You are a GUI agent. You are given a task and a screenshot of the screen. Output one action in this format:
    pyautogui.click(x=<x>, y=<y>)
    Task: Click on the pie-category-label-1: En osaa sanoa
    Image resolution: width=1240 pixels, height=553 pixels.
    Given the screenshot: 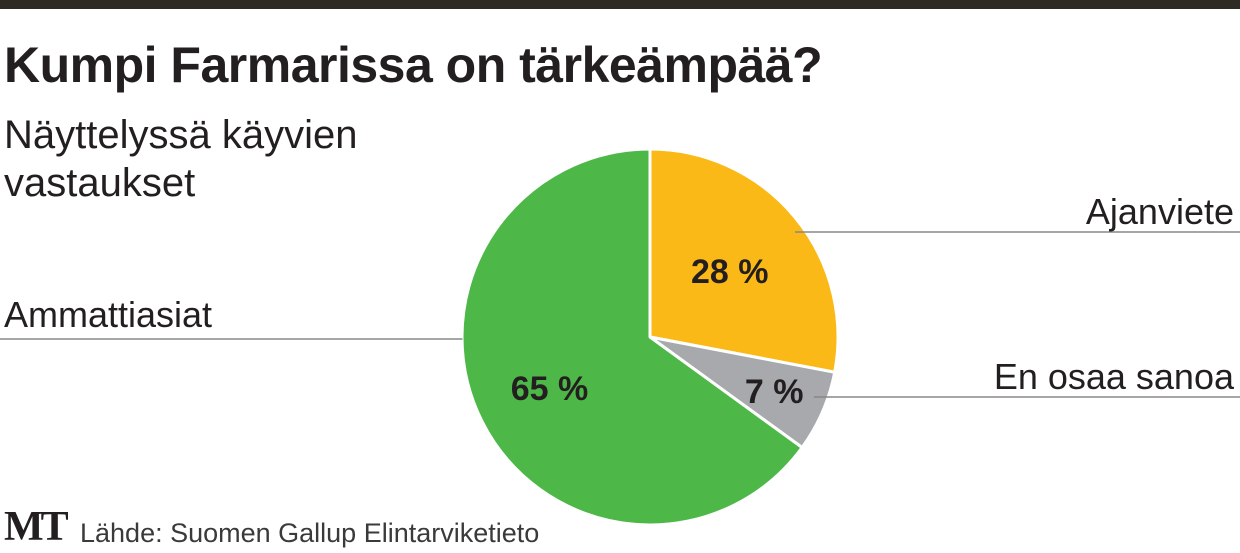 What is the action you would take?
    pyautogui.click(x=1114, y=376)
    